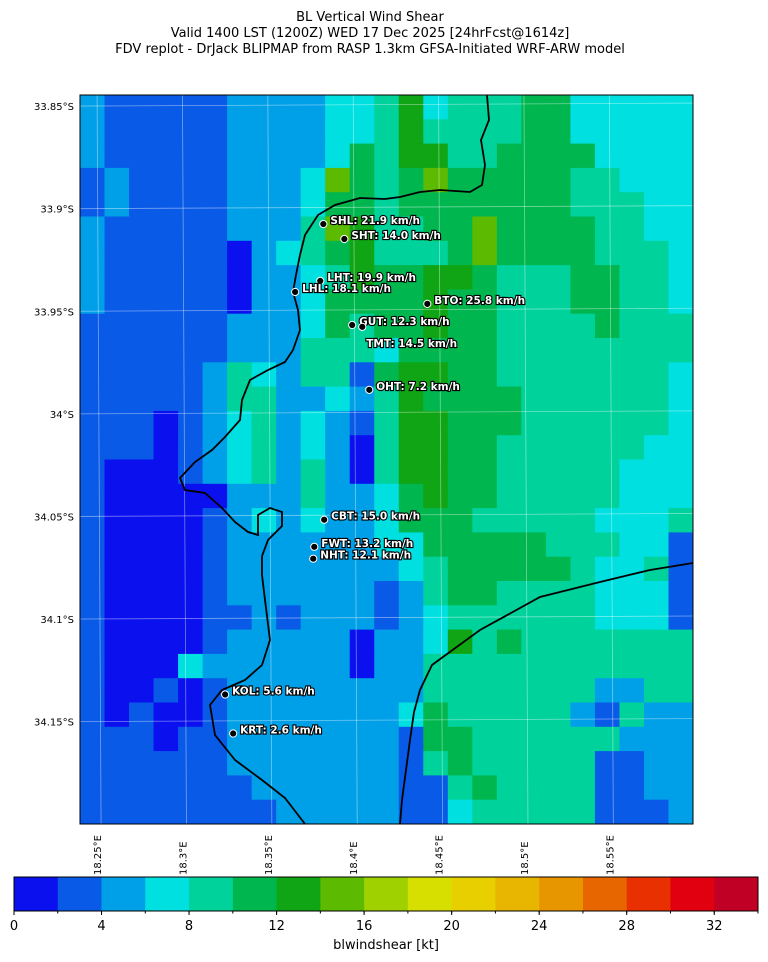  Describe the element at coordinates (354, 858) in the screenshot. I see `x-tick-label: 18.4°E` at that location.